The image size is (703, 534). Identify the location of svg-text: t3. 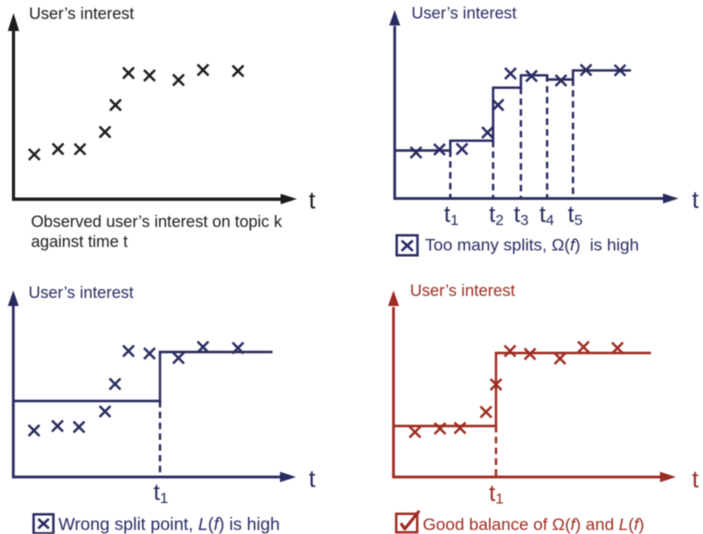
(521, 215).